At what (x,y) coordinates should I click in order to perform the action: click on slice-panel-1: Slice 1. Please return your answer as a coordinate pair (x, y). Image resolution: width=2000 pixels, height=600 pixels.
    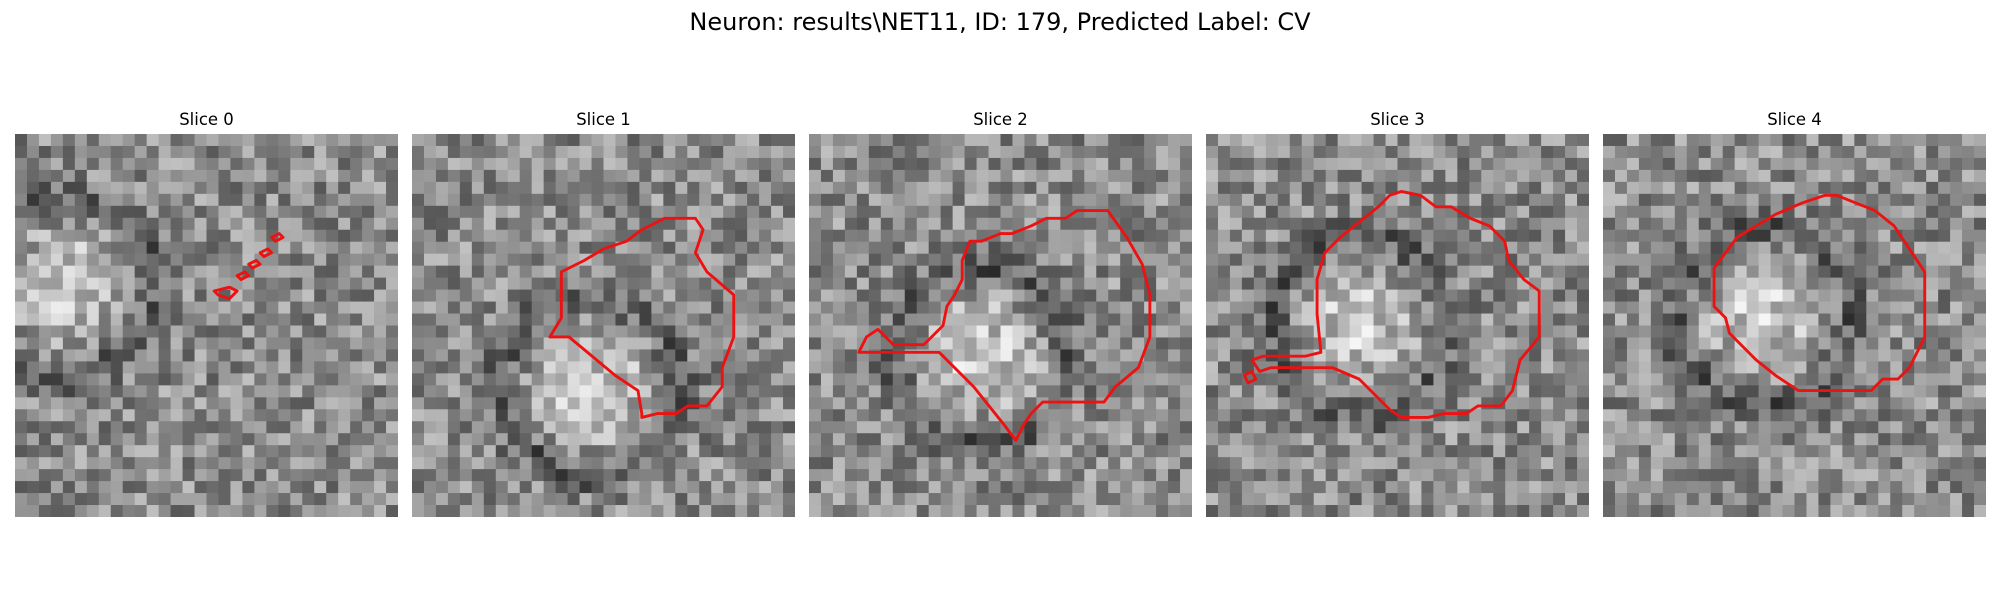
    Looking at the image, I should click on (603, 312).